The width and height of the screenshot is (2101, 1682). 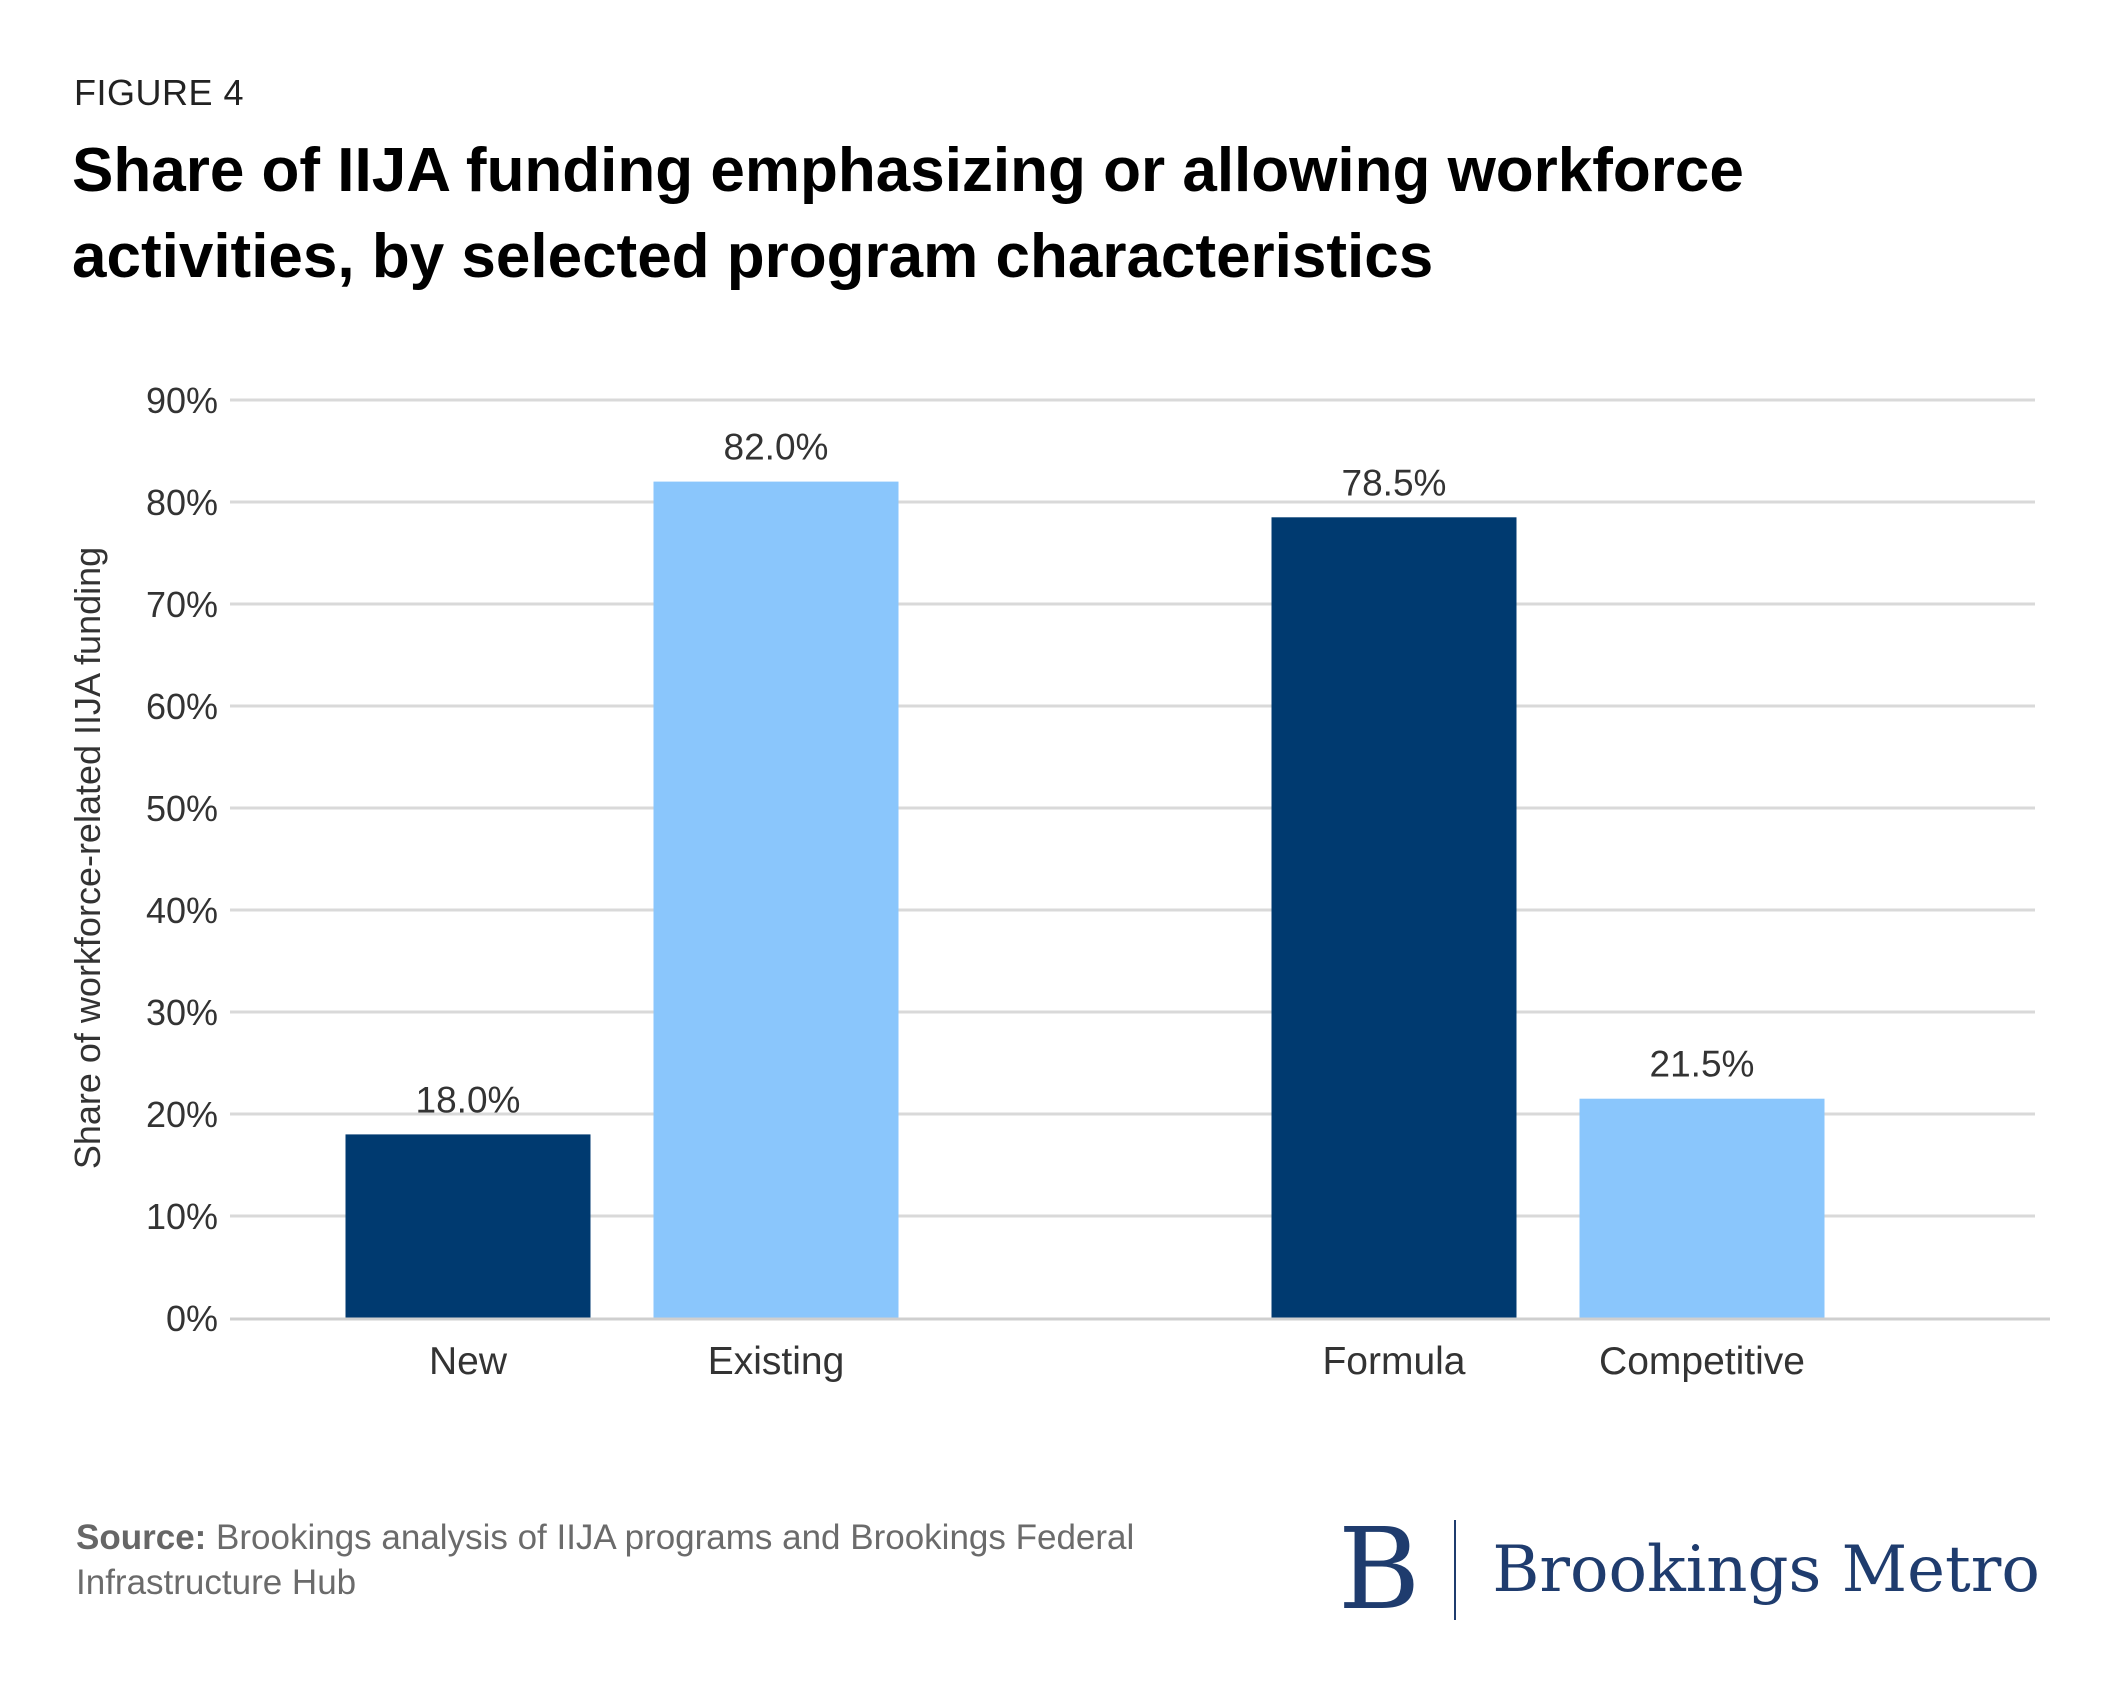 I want to click on y-axis-ticks: 0% 10% 20% 30% 40% 50% 60% 70% 80% 90%, so click(x=182, y=859).